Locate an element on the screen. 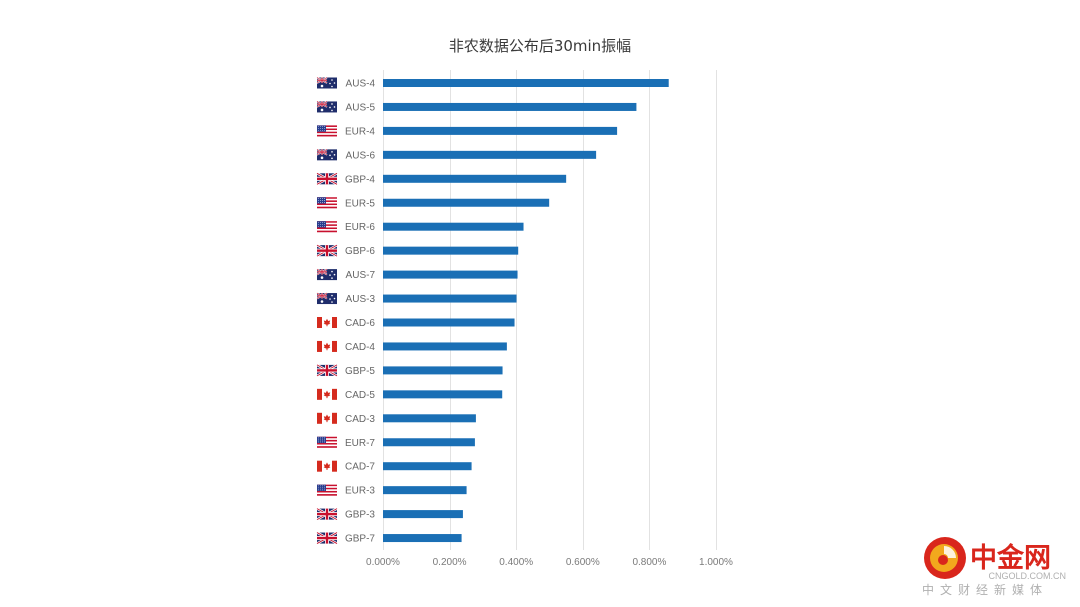  category-label: GBP-5 is located at coordinates (360, 371).